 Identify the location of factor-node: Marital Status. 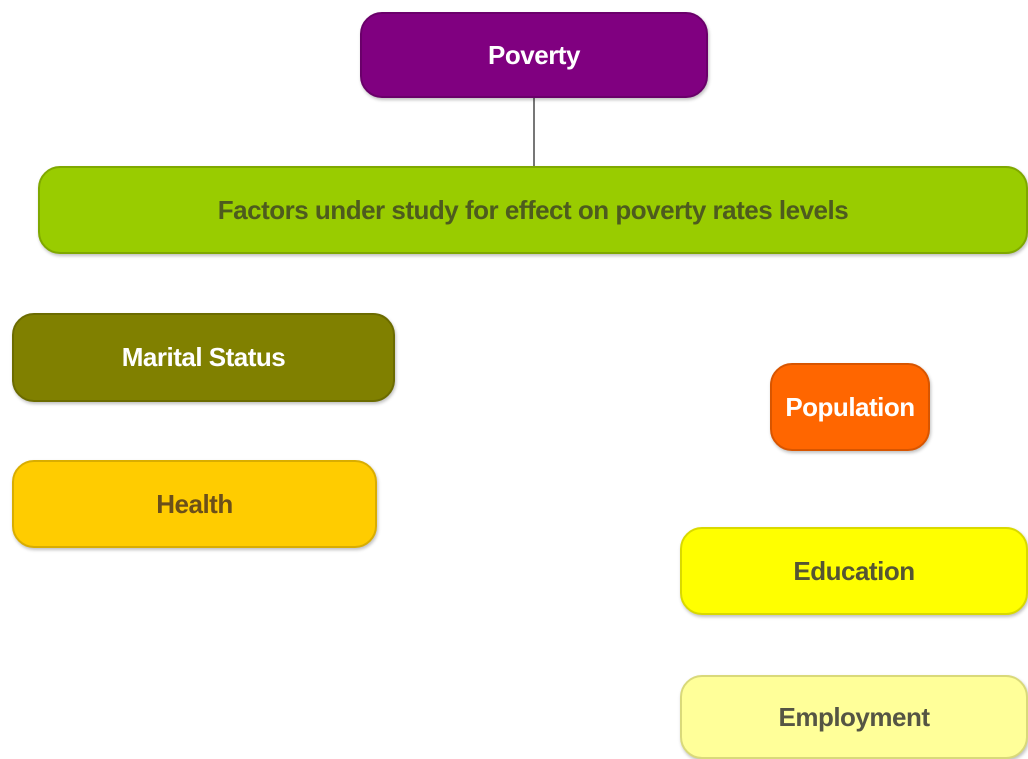
(203, 357).